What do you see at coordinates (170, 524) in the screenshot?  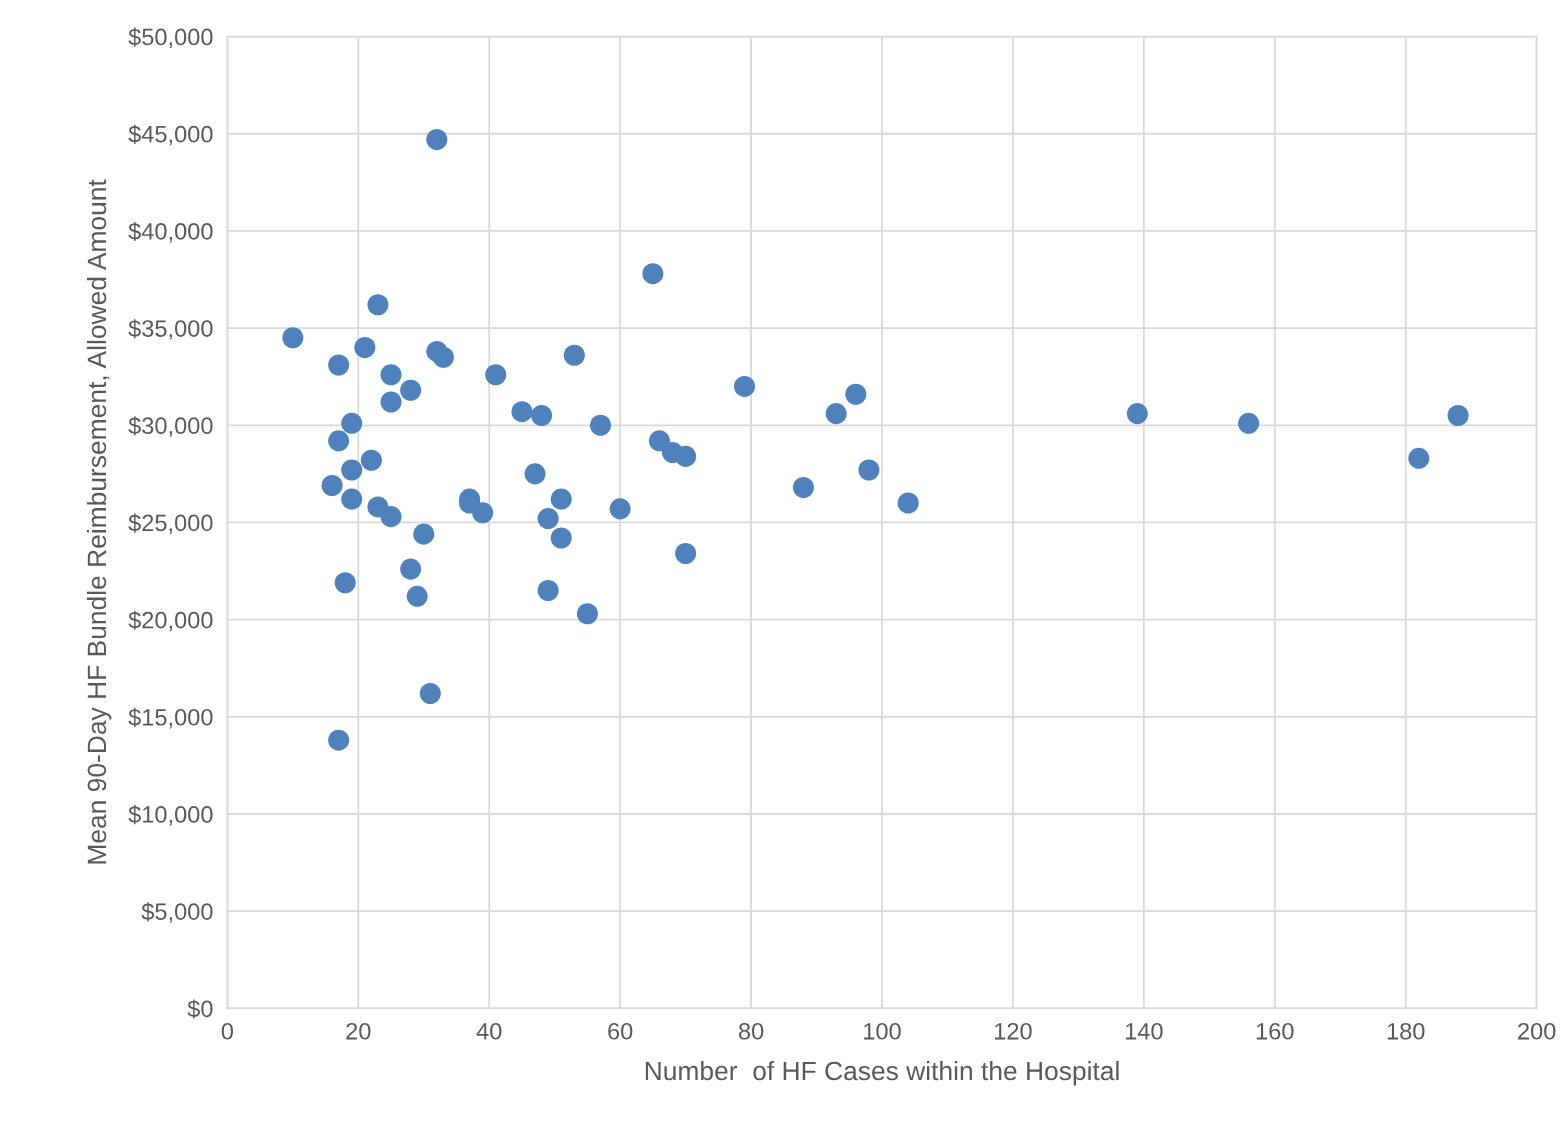 I see `y-tick-label: $25,000` at bounding box center [170, 524].